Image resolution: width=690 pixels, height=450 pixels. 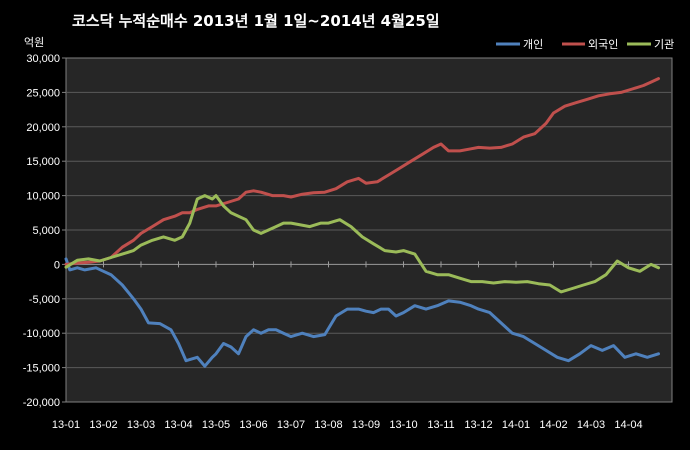 What do you see at coordinates (41, 403) in the screenshot?
I see `y-tick-label: -20,000` at bounding box center [41, 403].